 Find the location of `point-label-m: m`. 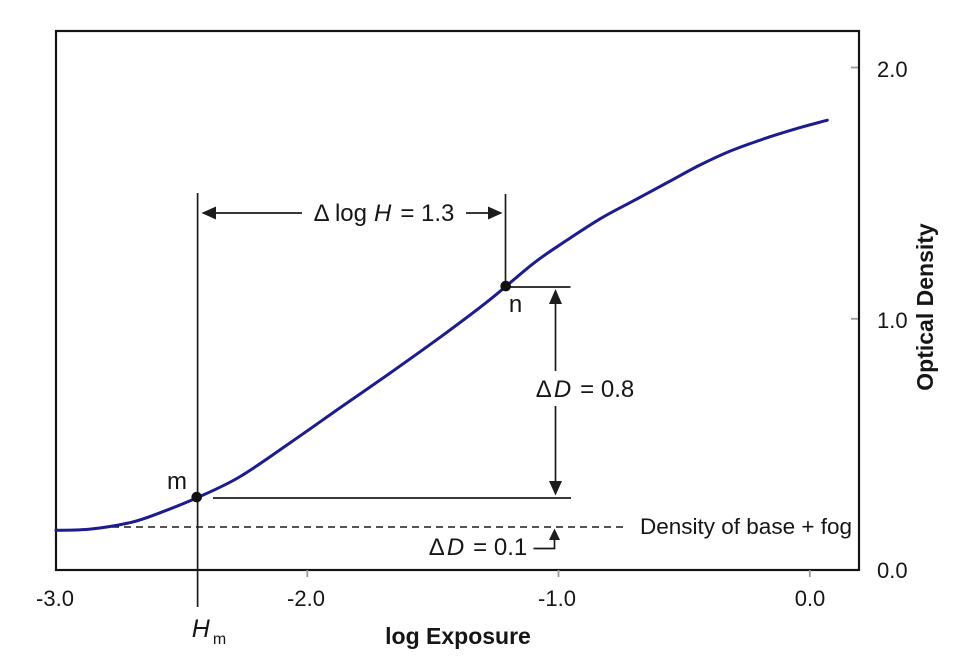

point-label-m: m is located at coordinates (177, 481).